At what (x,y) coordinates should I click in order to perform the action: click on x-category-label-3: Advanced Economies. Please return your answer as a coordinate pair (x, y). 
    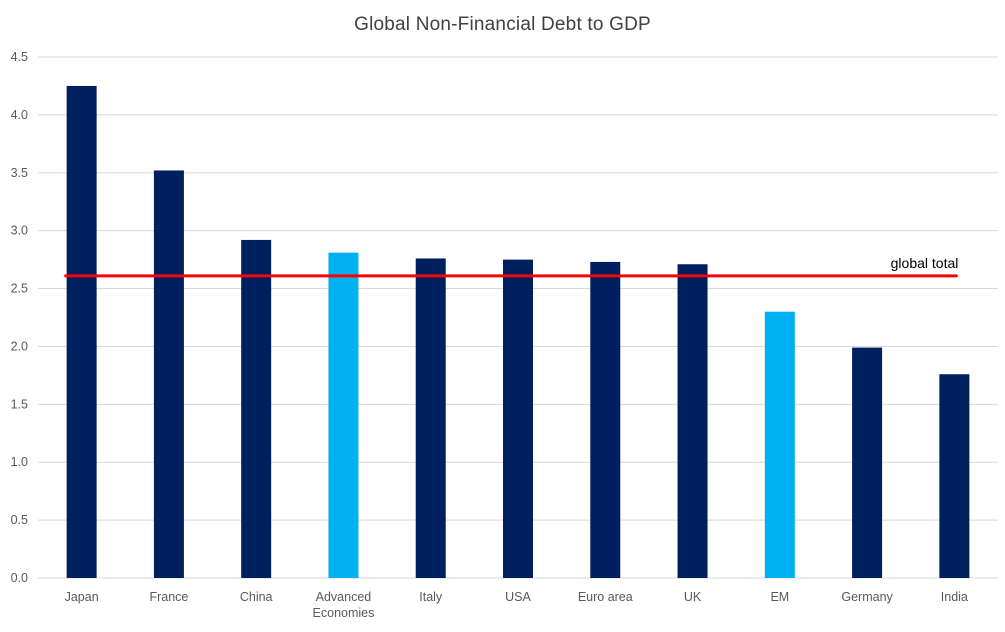
    Looking at the image, I should click on (344, 605).